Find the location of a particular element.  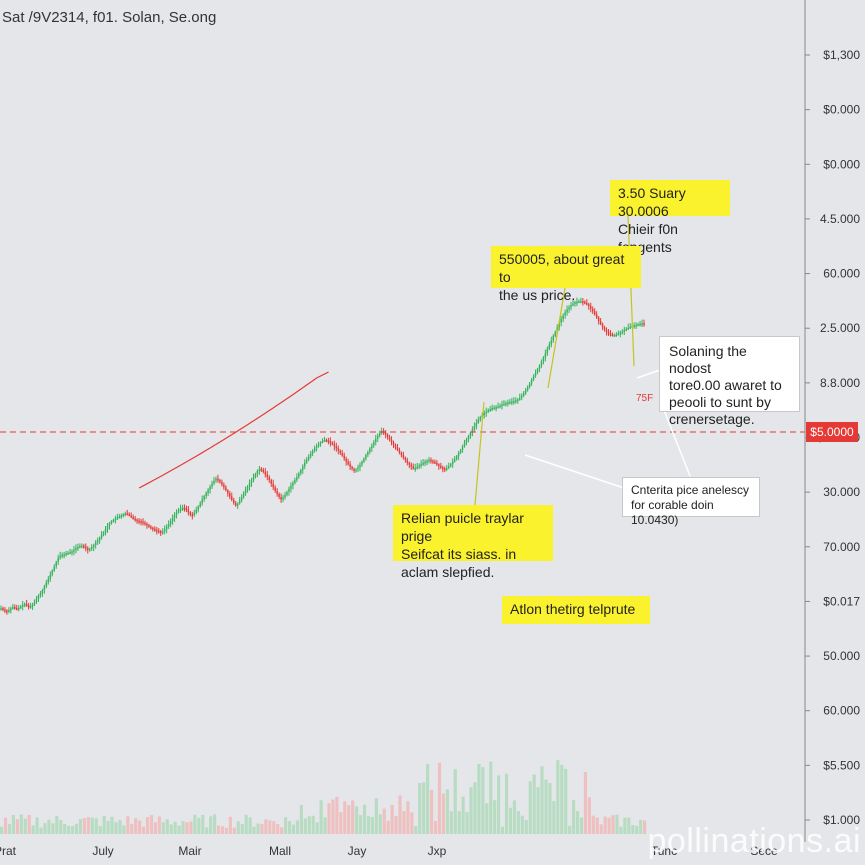

x-tick-label: Mall is located at coordinates (280, 851).